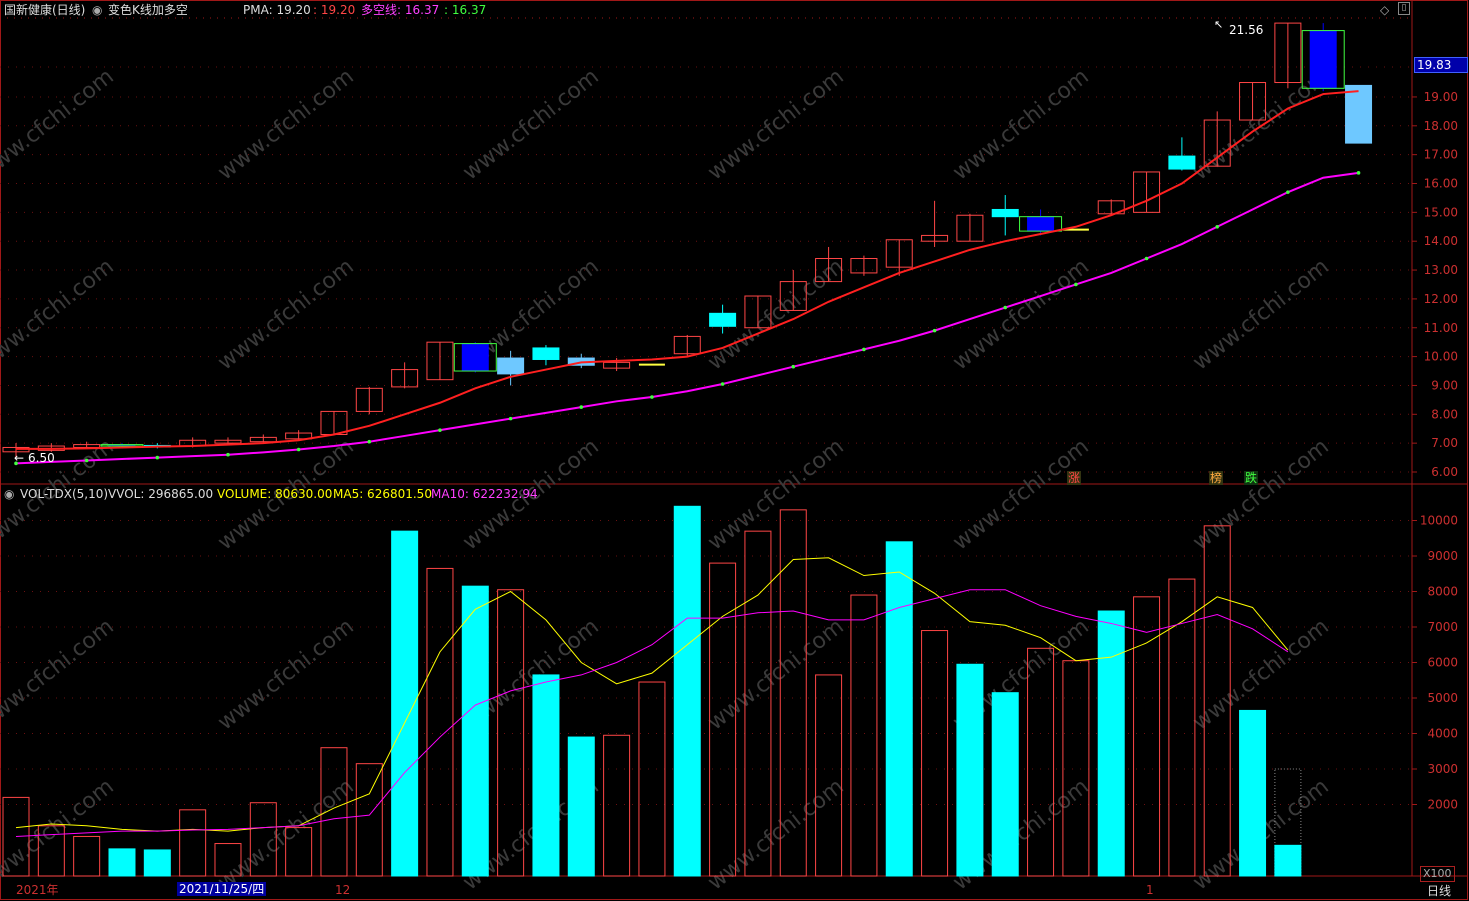 Image resolution: width=1469 pixels, height=901 pixels. What do you see at coordinates (1441, 126) in the screenshot?
I see `price-tick-label: 18.00` at bounding box center [1441, 126].